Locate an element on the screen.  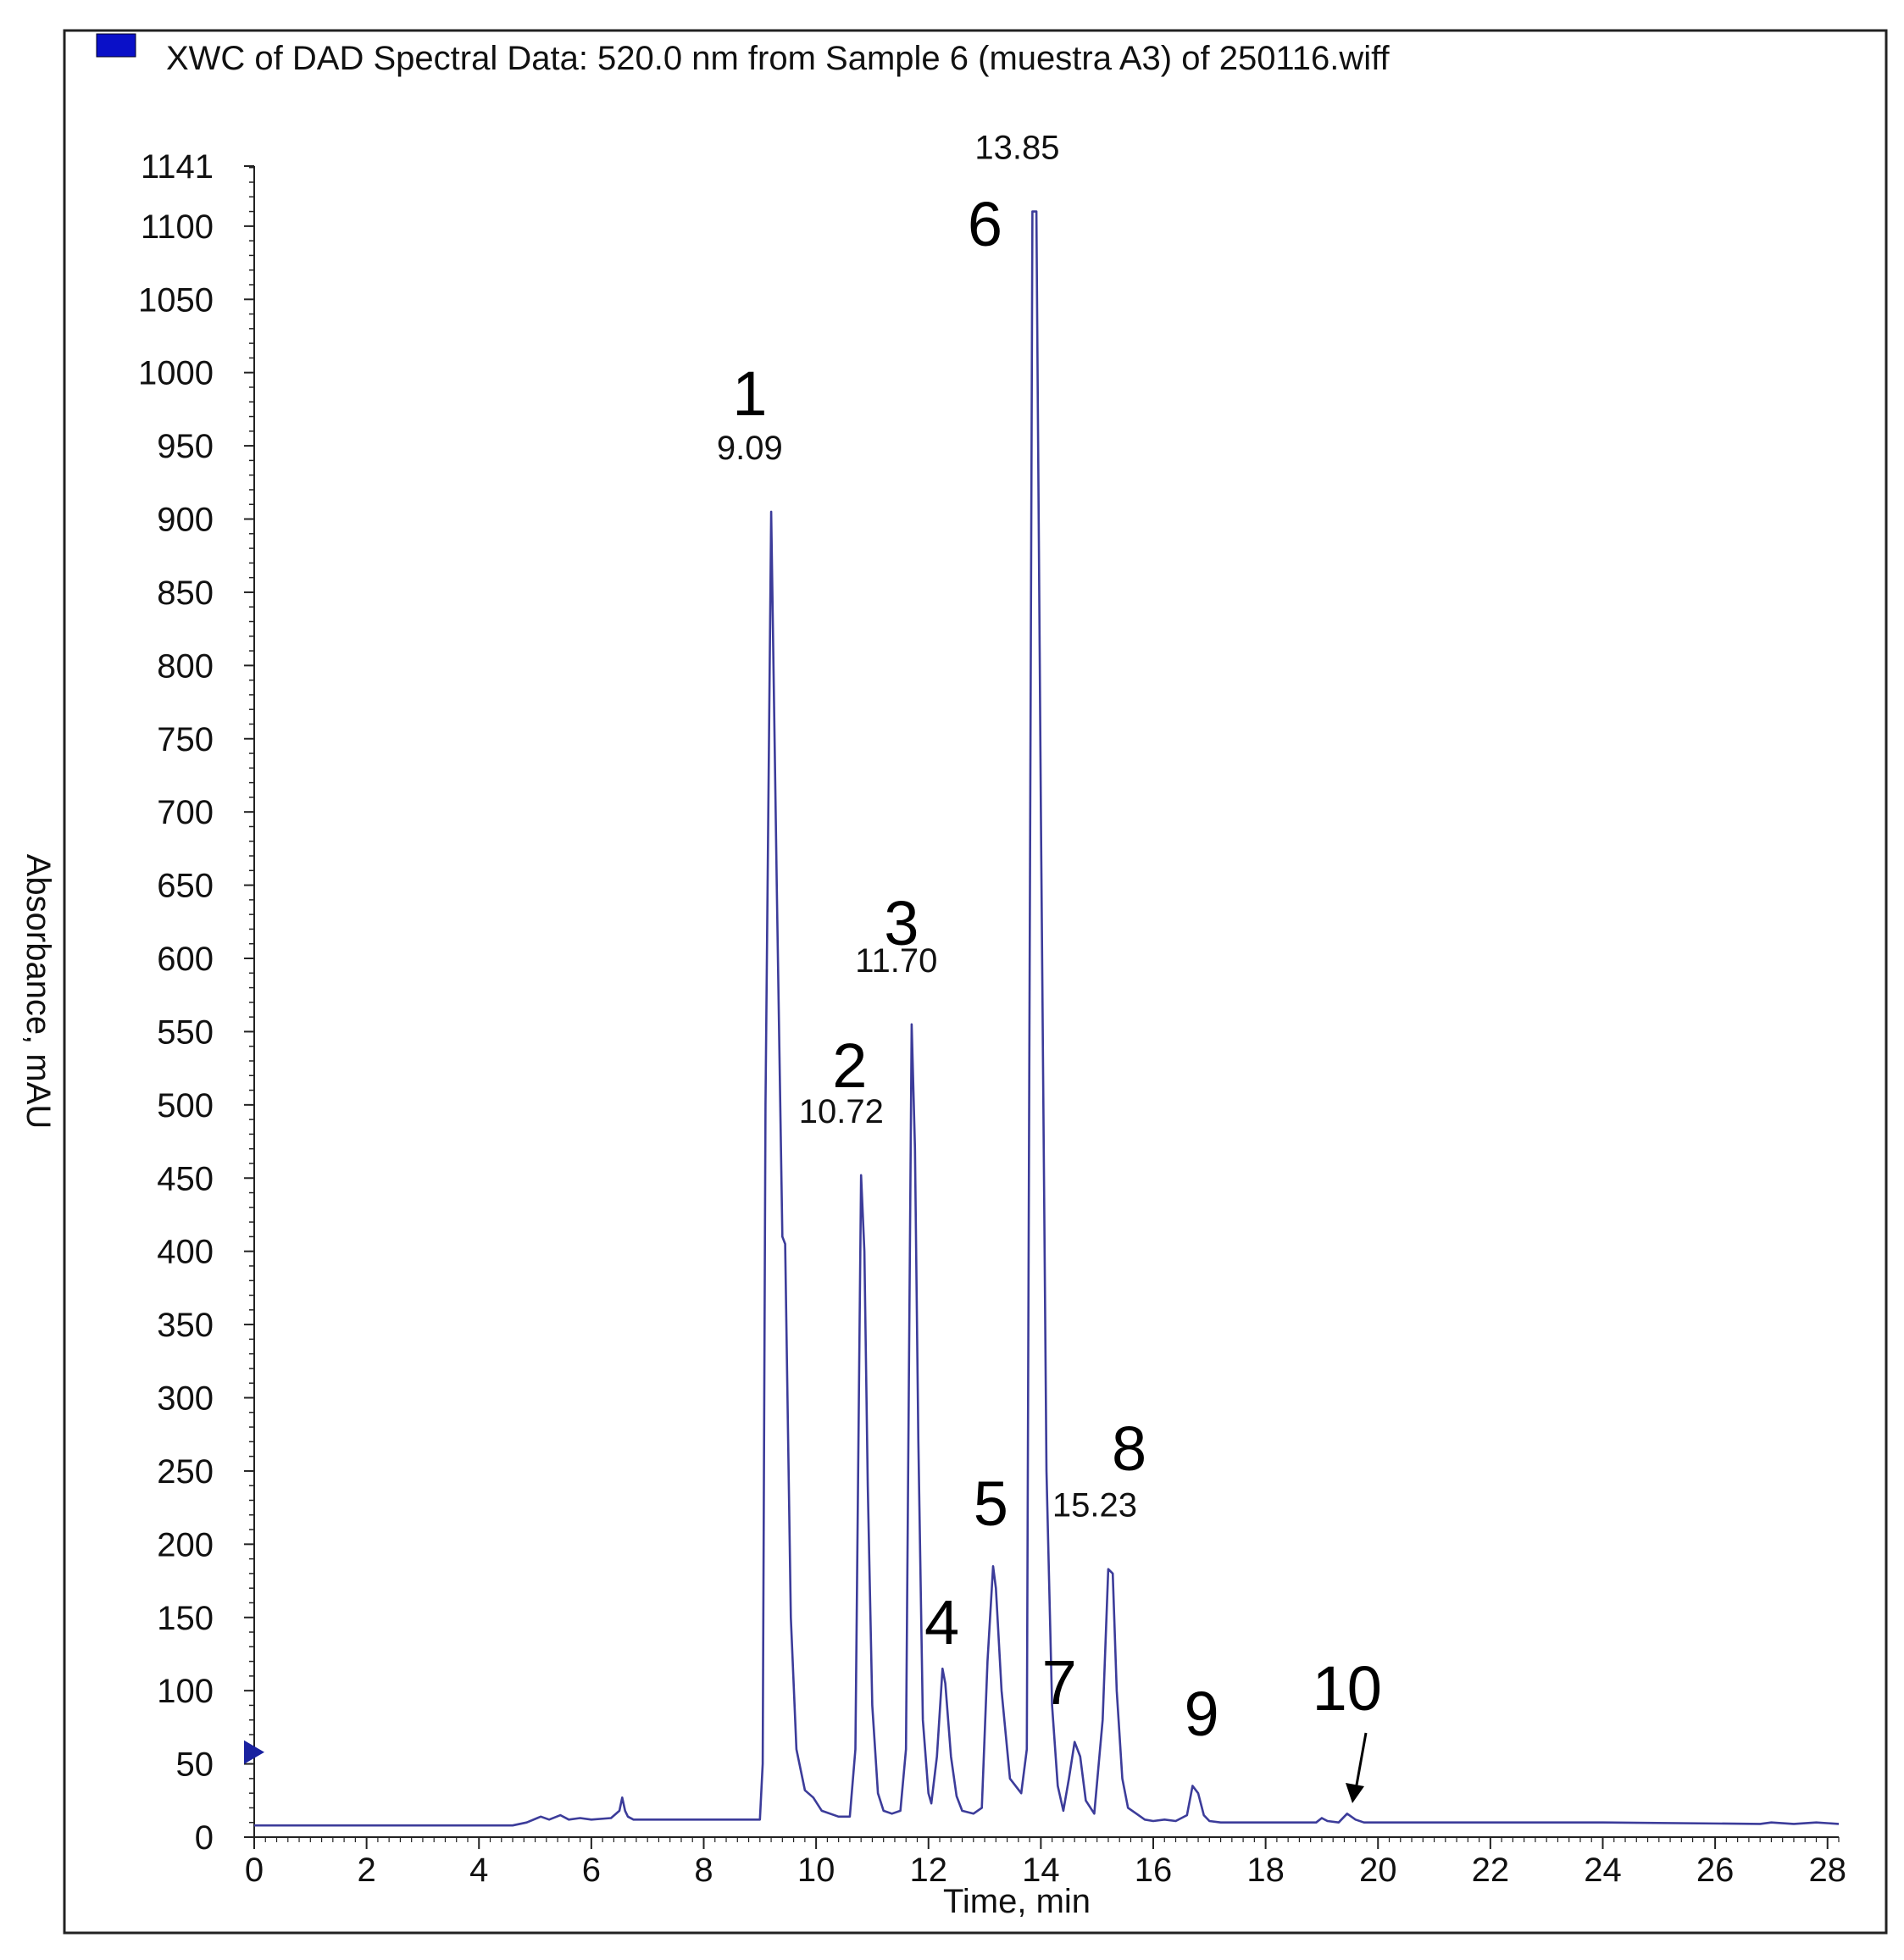
x-tick-label: 10 is located at coordinates (816, 1870).